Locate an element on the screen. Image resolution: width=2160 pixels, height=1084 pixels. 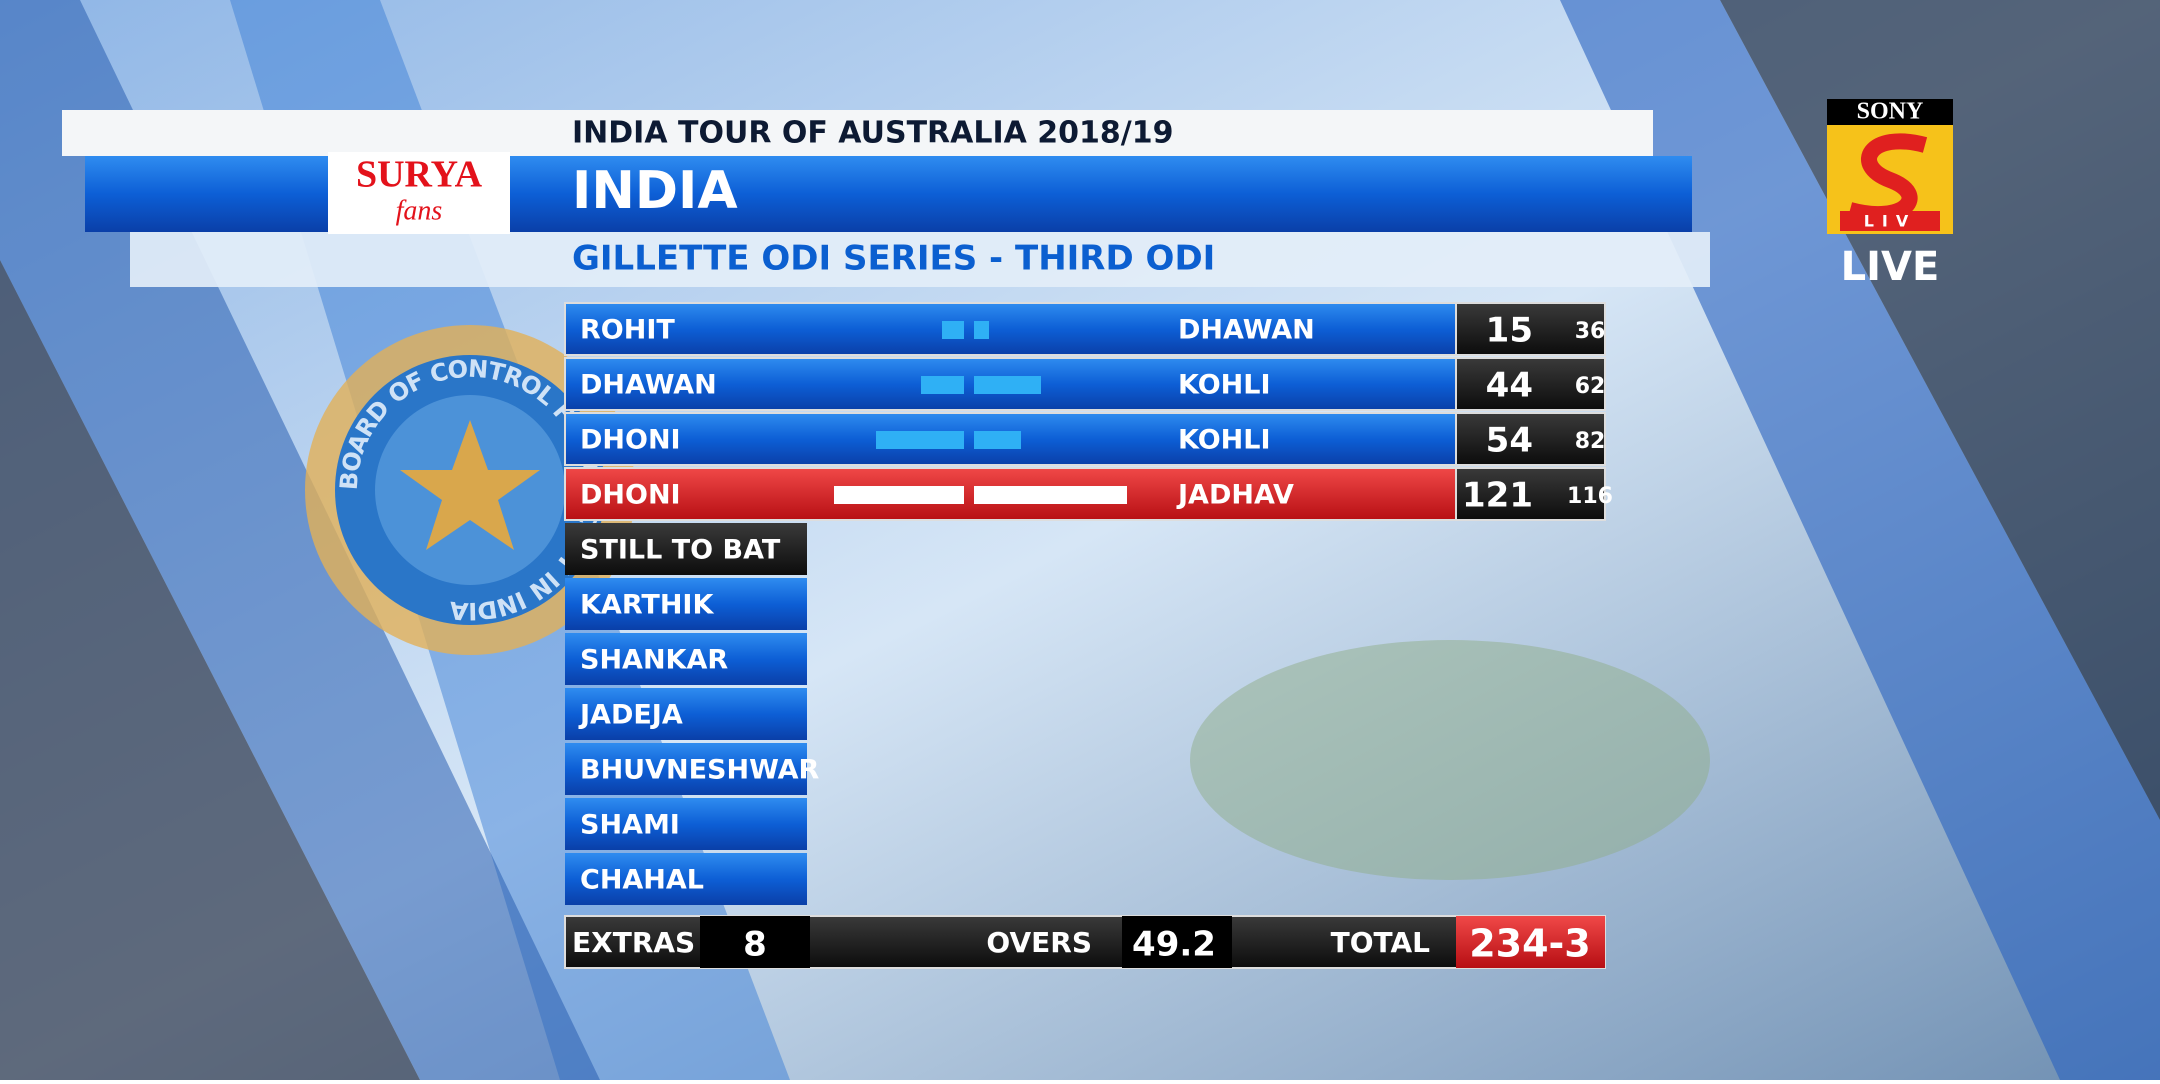
footer: EXTRAS 8 OVERS 49.2 TOTAL 234-3 is located at coordinates (1085, 942).